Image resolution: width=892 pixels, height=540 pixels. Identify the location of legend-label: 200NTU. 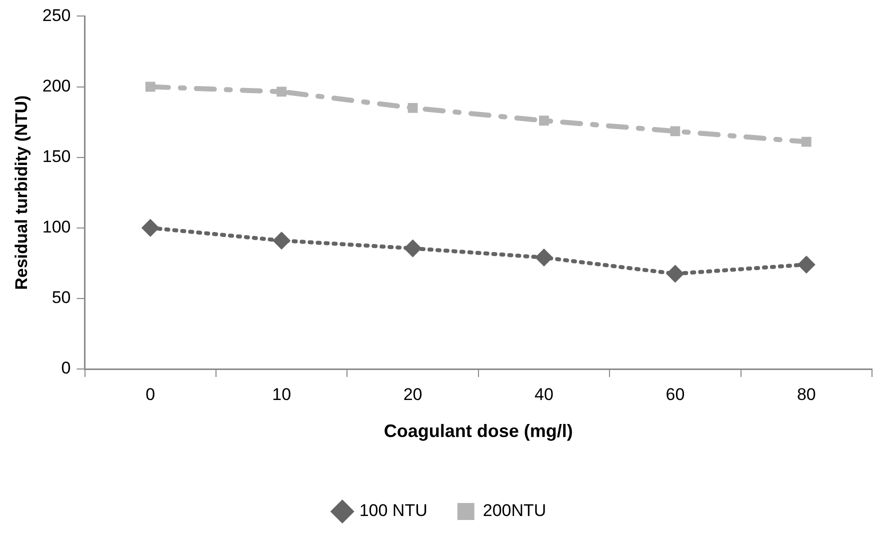
(514, 510).